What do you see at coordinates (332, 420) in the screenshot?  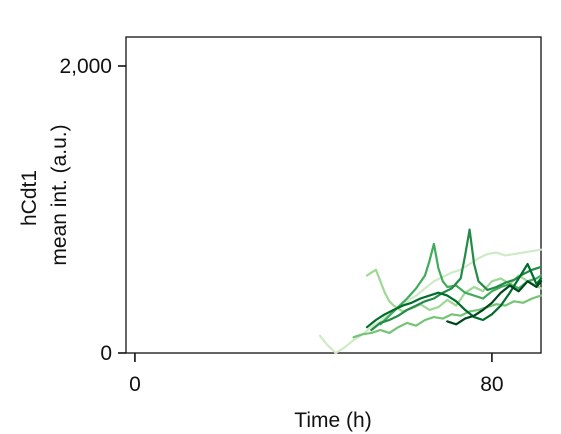 I see `x-axis-title: Time (h)` at bounding box center [332, 420].